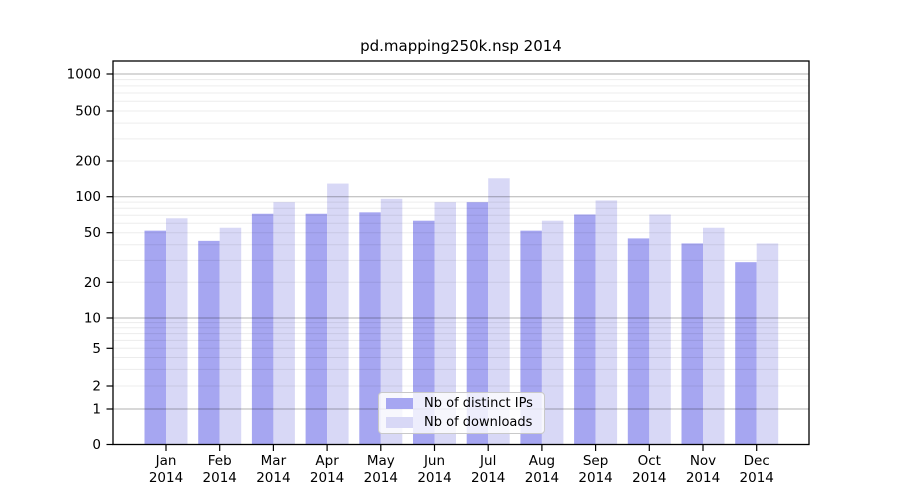 This screenshot has height=500, width=900. I want to click on legend-label-distinct-ips: Nb of distinct IPs, so click(478, 403).